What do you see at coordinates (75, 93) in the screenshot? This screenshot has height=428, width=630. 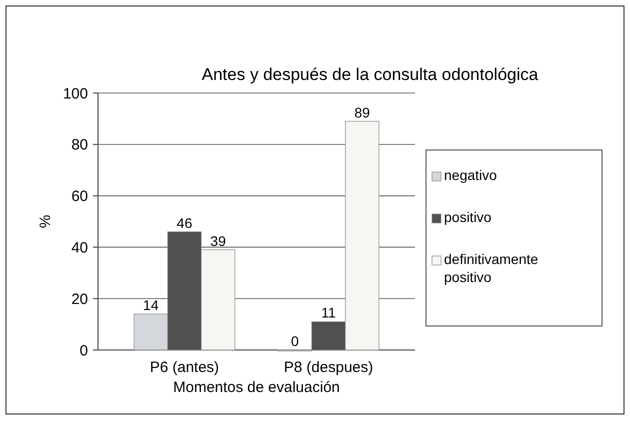 I see `y-tick-label: 100` at bounding box center [75, 93].